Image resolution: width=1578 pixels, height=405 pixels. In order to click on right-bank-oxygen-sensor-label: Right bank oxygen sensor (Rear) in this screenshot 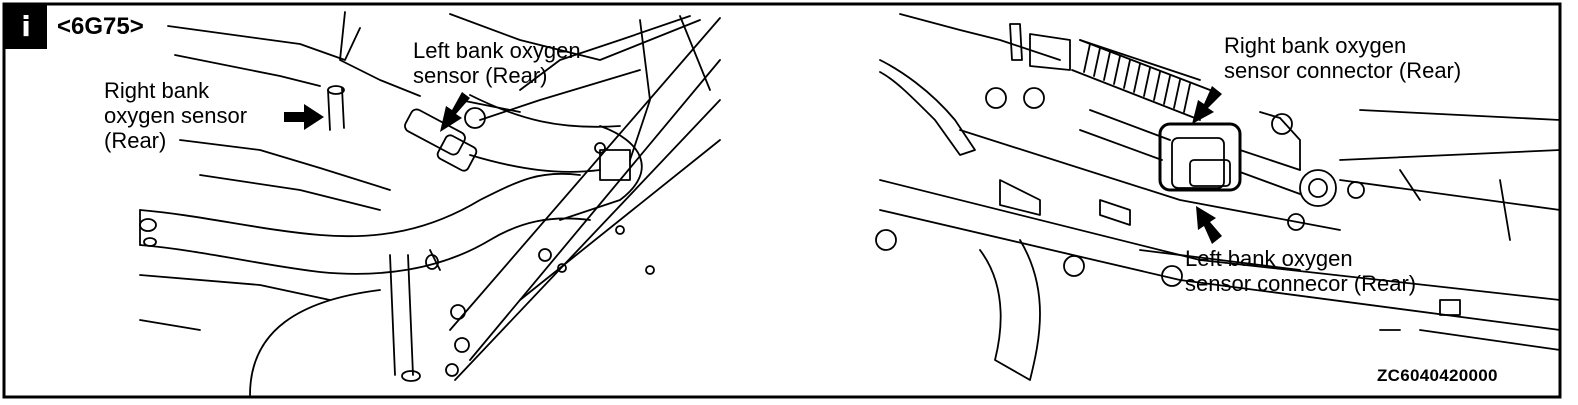, I will do `click(176, 115)`.